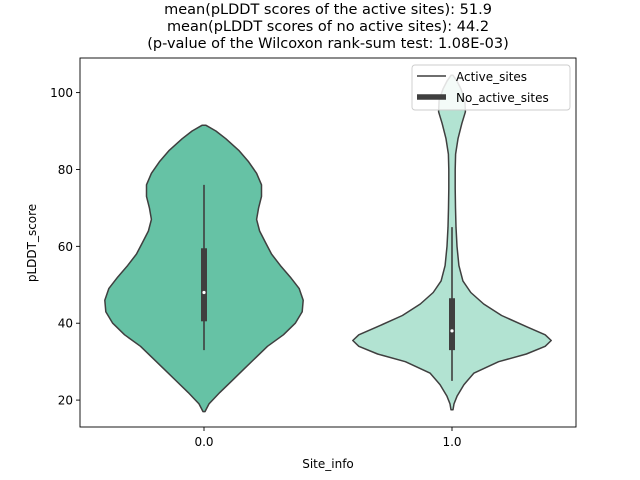 Image resolution: width=640 pixels, height=480 pixels. I want to click on legend: Active_sites No_active_sites, so click(491, 87).